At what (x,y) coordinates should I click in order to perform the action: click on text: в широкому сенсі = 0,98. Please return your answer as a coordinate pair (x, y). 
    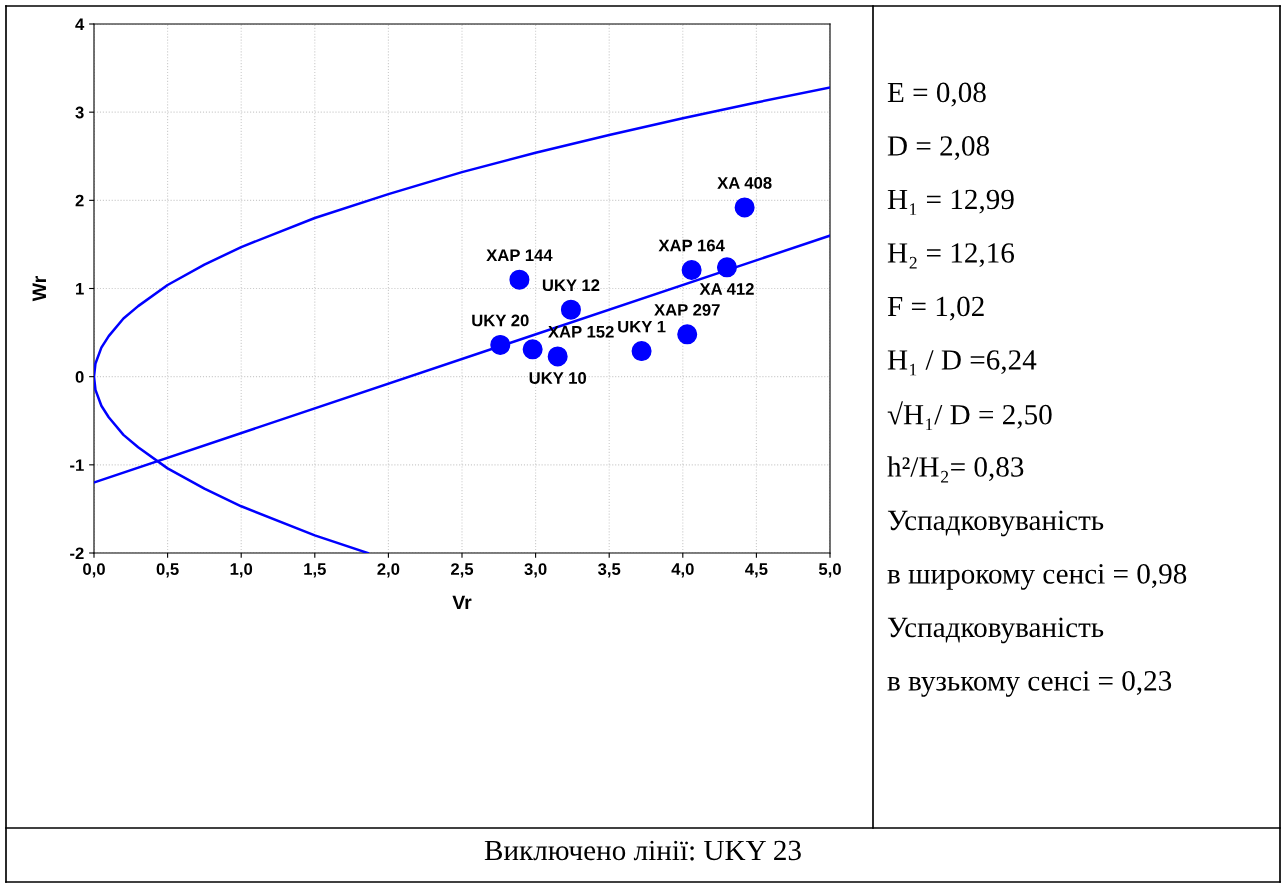
    Looking at the image, I should click on (1037, 577).